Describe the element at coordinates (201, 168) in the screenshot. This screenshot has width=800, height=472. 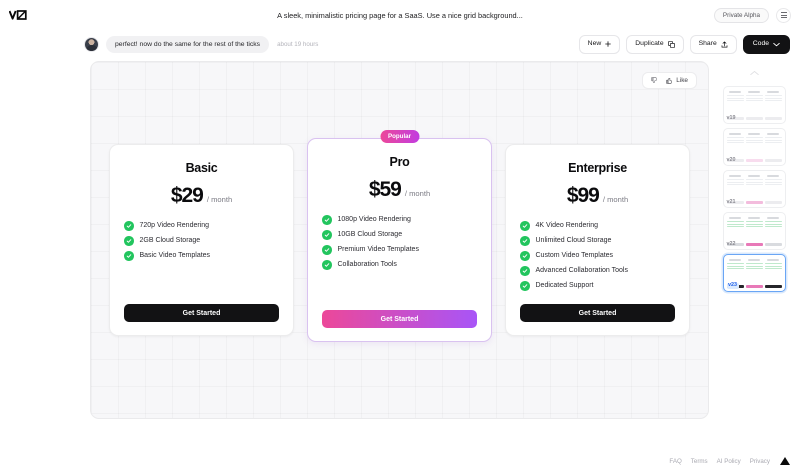
I see `plan-title: Basic` at that location.